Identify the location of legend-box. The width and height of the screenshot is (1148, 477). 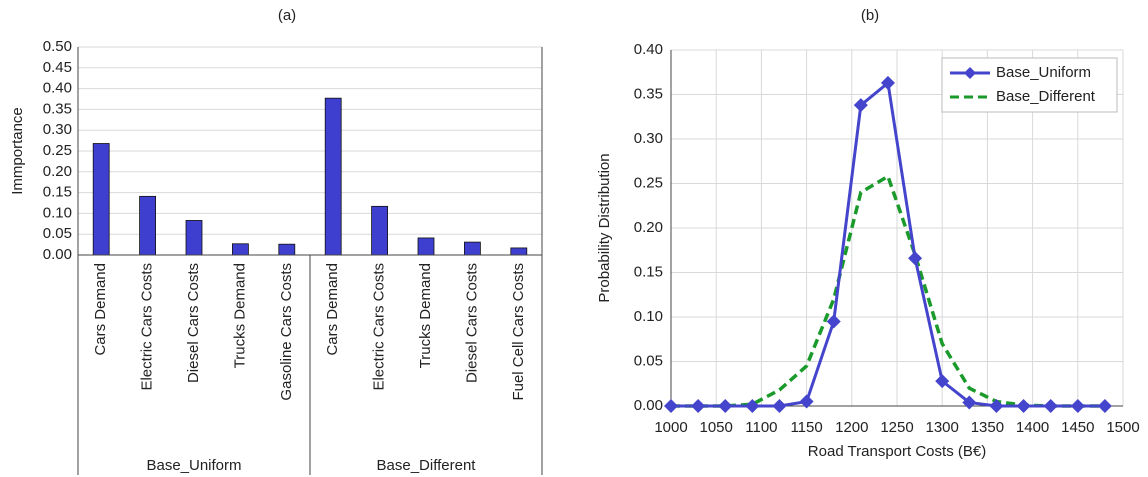
(1029, 85).